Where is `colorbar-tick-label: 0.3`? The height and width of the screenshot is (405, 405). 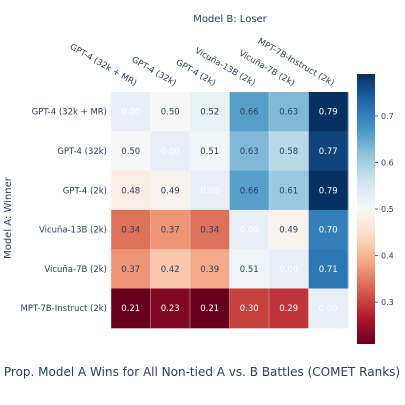
colorbar-tick-label: 0.3 is located at coordinates (387, 302).